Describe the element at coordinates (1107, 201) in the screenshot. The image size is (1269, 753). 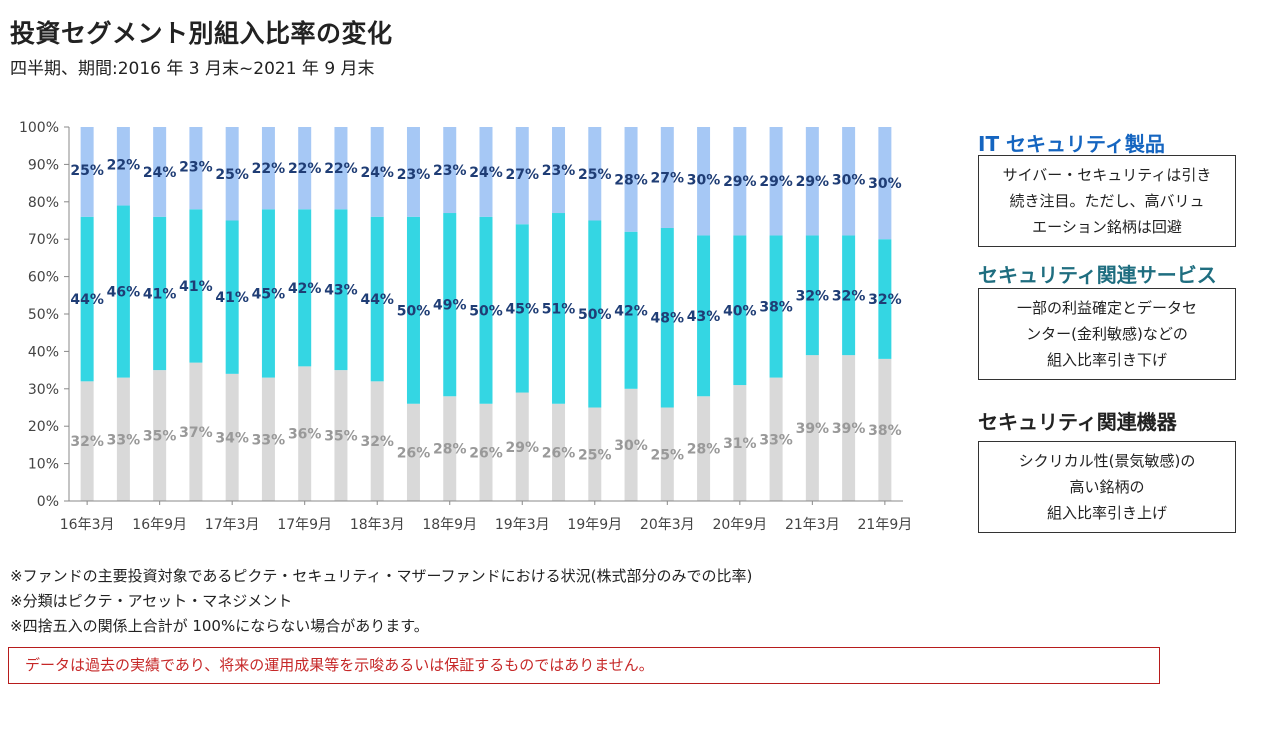
I see `segment-it-line: 続き注目。ただし、高バリュ` at that location.